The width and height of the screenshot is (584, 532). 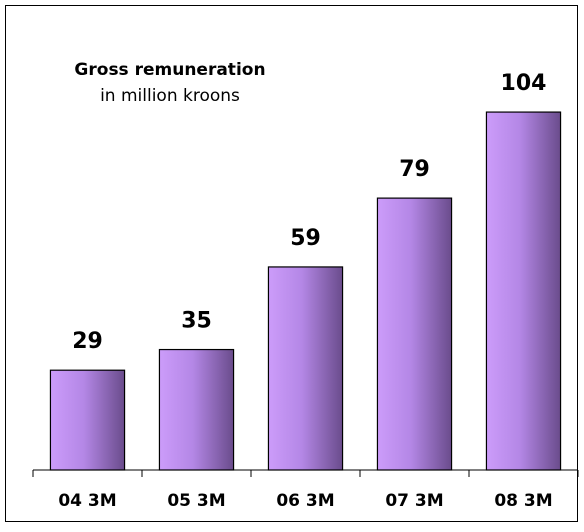 I want to click on x-tick-label: 07 3M, so click(x=414, y=501).